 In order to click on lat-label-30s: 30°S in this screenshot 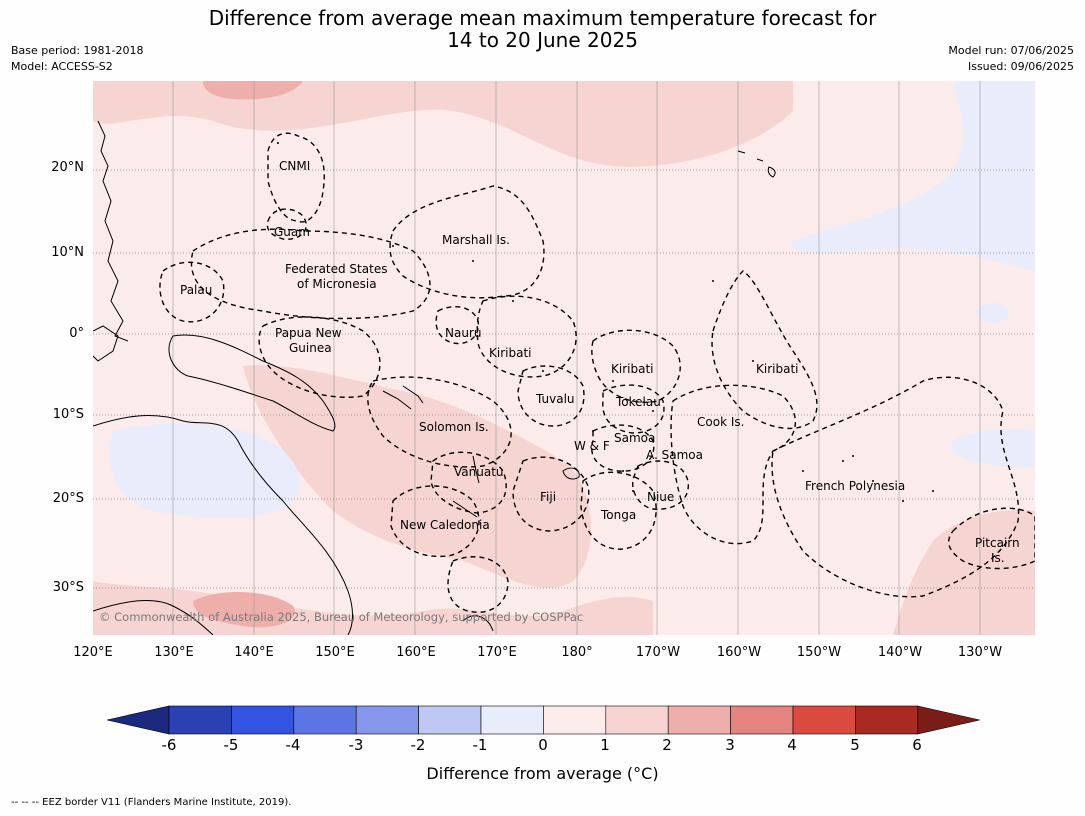, I will do `click(68, 587)`.